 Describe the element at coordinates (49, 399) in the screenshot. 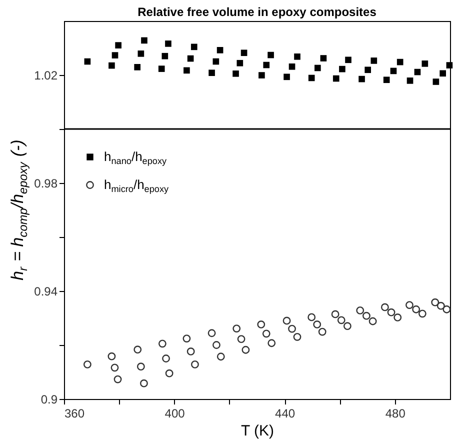

I see `y-tick-label: 0.9` at that location.